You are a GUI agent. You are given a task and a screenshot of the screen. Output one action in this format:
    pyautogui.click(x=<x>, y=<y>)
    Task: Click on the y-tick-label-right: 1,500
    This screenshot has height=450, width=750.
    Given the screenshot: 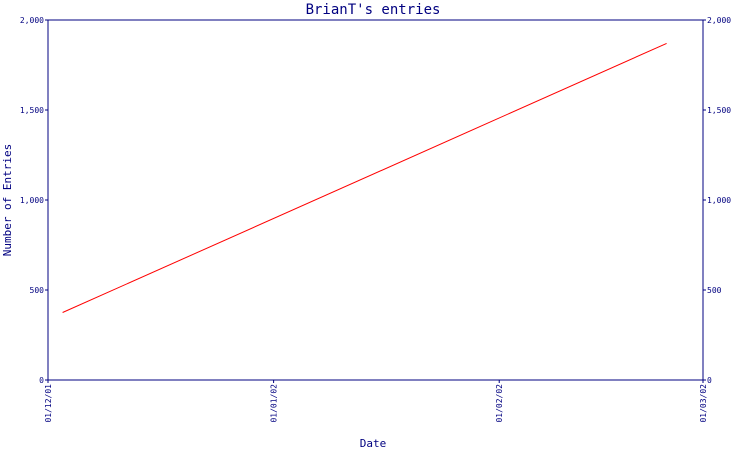 What is the action you would take?
    pyautogui.click(x=719, y=110)
    